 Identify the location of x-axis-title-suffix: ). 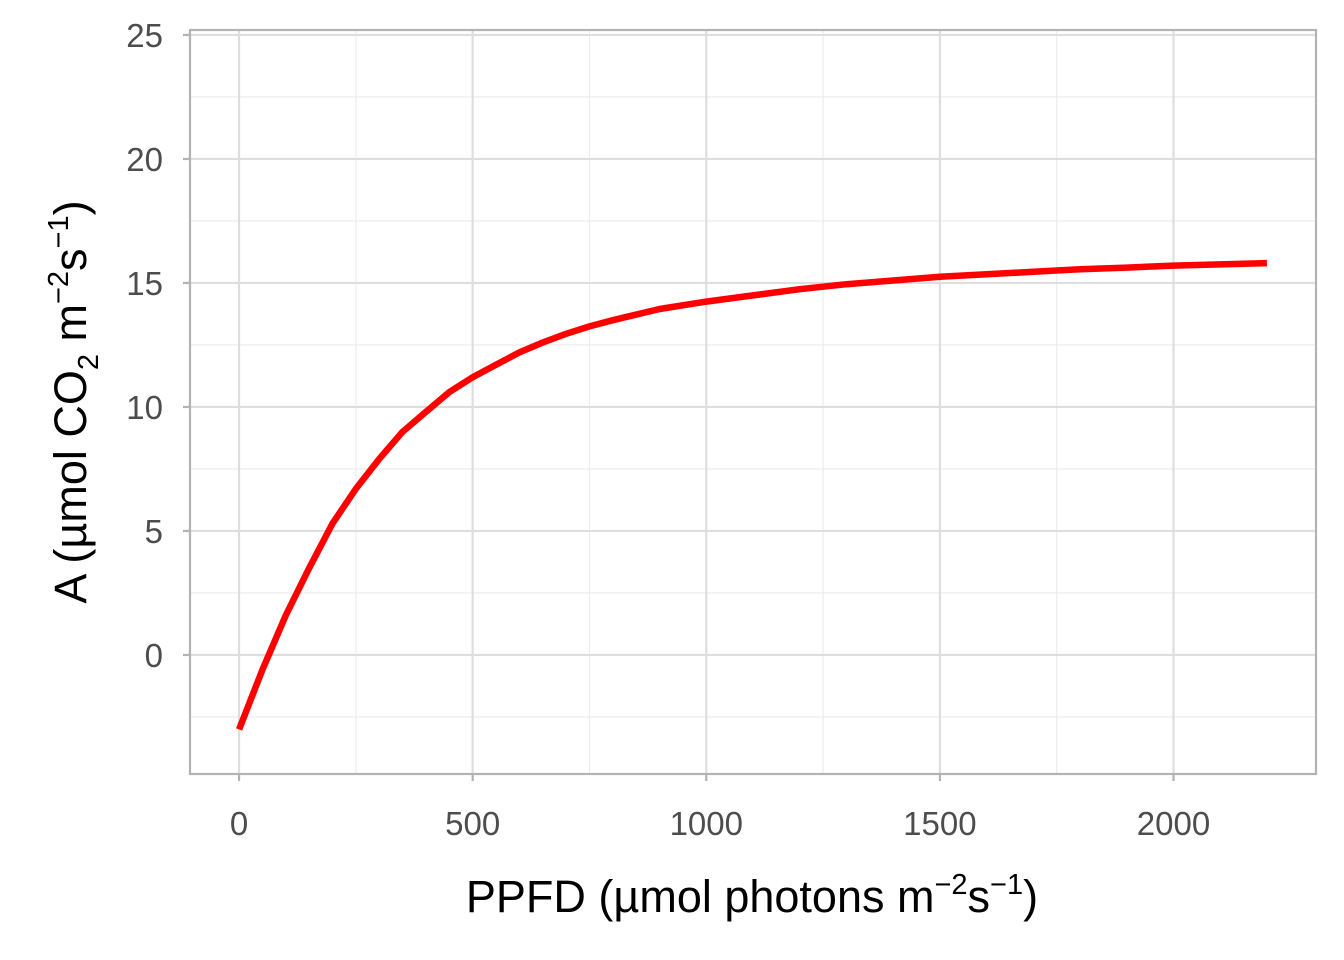
(1030, 896).